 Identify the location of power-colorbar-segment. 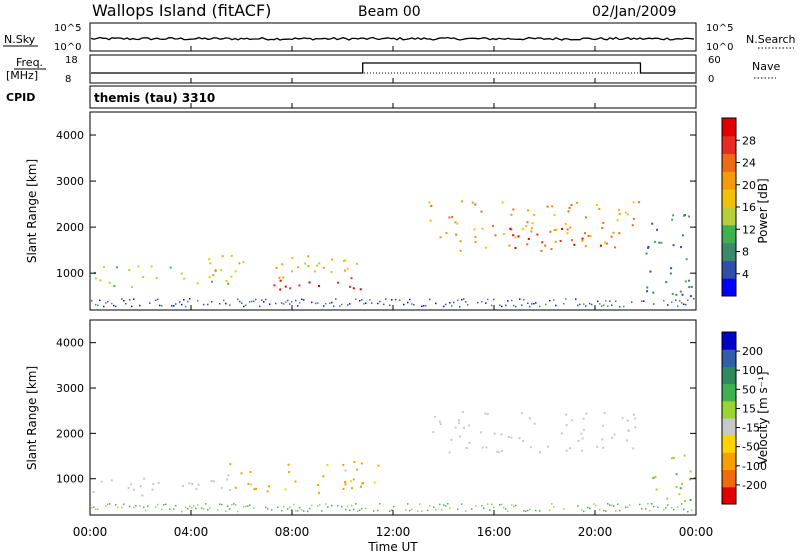
(729, 287).